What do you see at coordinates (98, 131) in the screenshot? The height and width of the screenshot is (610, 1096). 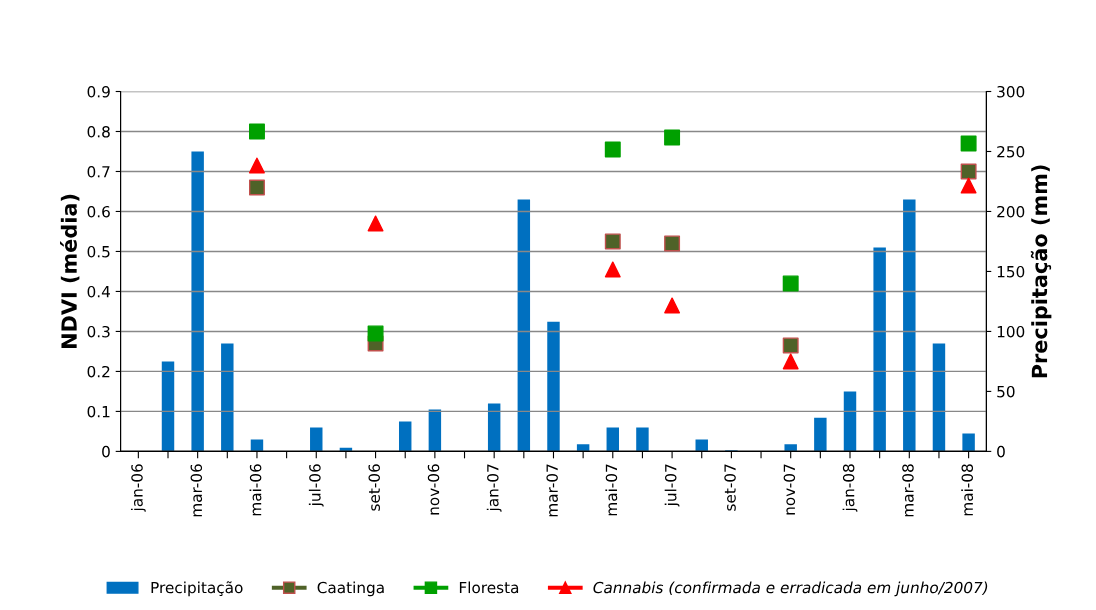 I see `y-tick-label: 0.8` at bounding box center [98, 131].